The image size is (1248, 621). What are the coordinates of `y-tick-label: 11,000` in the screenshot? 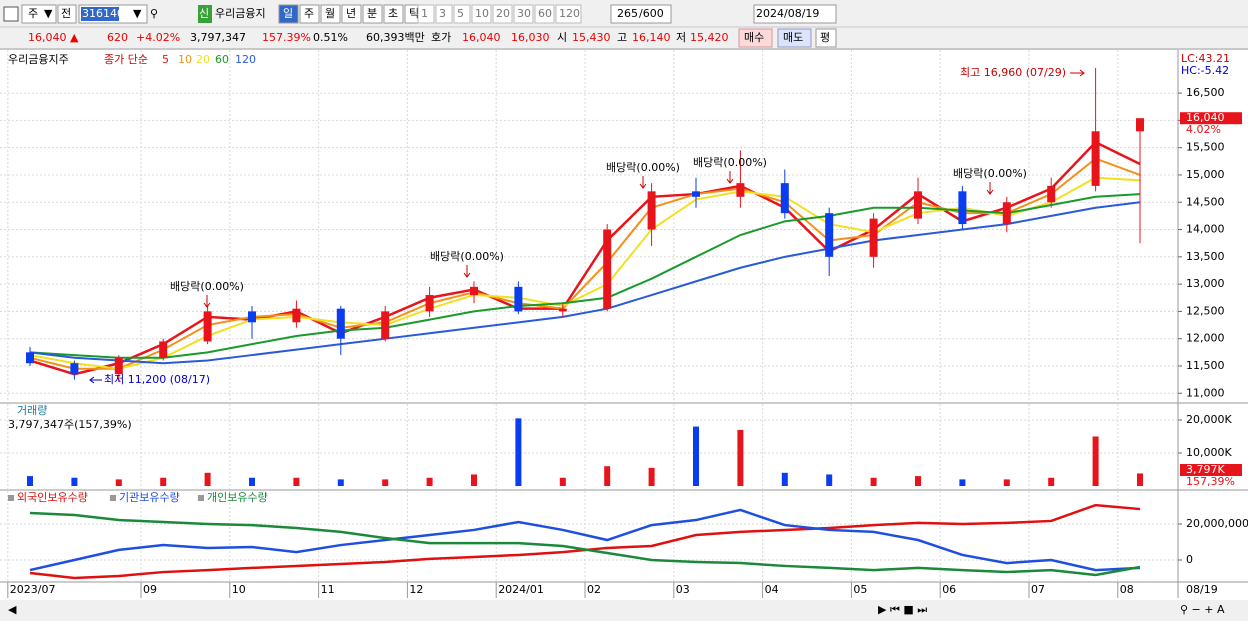 It's located at (1205, 392).